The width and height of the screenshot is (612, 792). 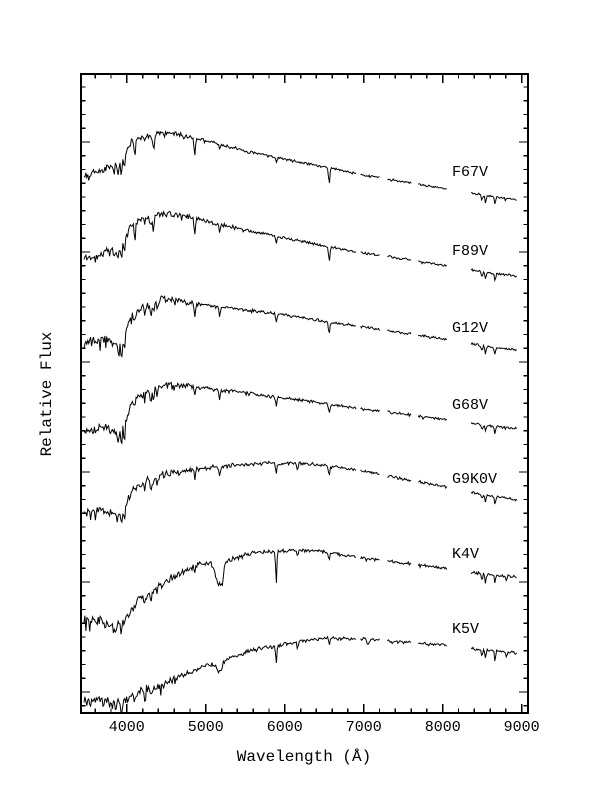 I want to click on spectrum-label-F89V: F89V, so click(x=470, y=251).